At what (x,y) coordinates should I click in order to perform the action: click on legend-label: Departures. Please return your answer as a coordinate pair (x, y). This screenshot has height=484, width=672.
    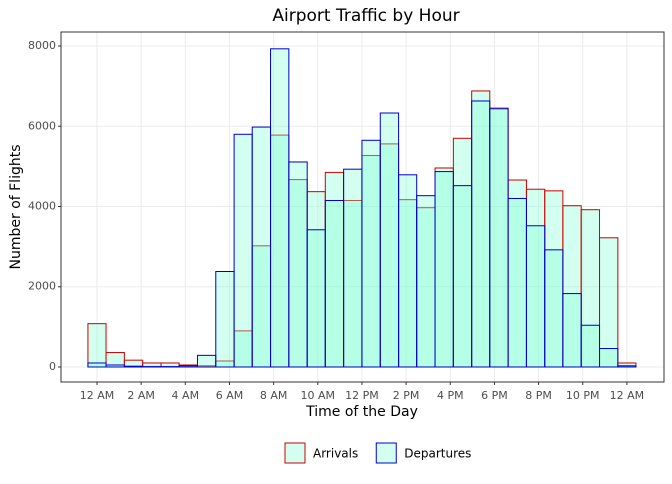
    Looking at the image, I should click on (437, 454).